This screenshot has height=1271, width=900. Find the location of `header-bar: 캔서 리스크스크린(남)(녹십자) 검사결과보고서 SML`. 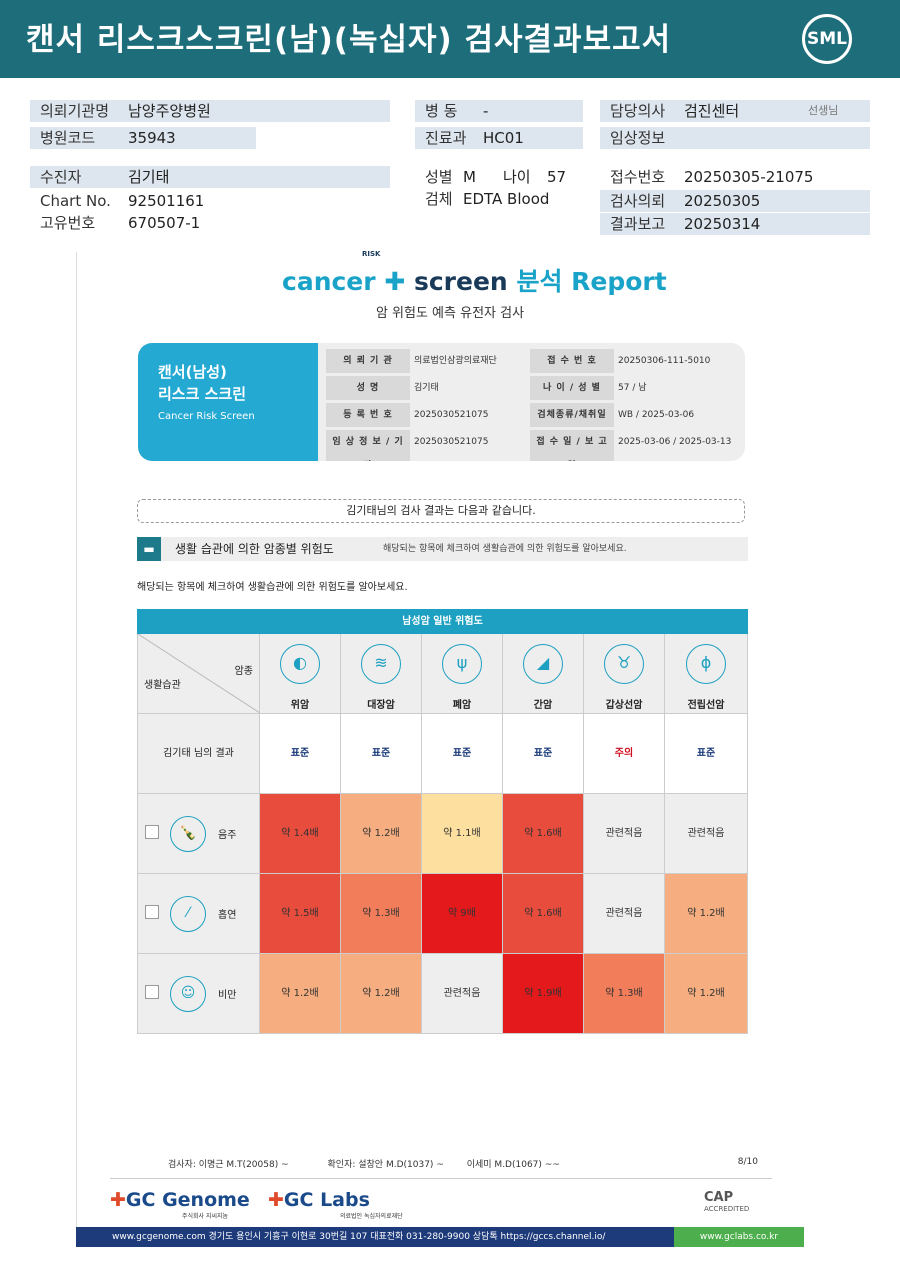

header-bar: 캔서 리스크스크린(남)(녹십자) 검사결과보고서 SML is located at coordinates (450, 39).